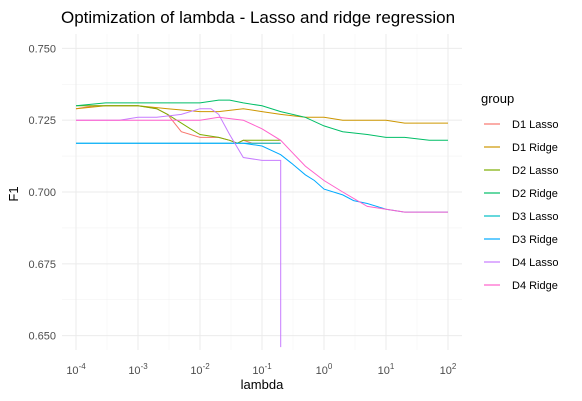 The height and width of the screenshot is (401, 582). Describe the element at coordinates (535, 263) in the screenshot. I see `legend-label: D4 Lasso` at that location.